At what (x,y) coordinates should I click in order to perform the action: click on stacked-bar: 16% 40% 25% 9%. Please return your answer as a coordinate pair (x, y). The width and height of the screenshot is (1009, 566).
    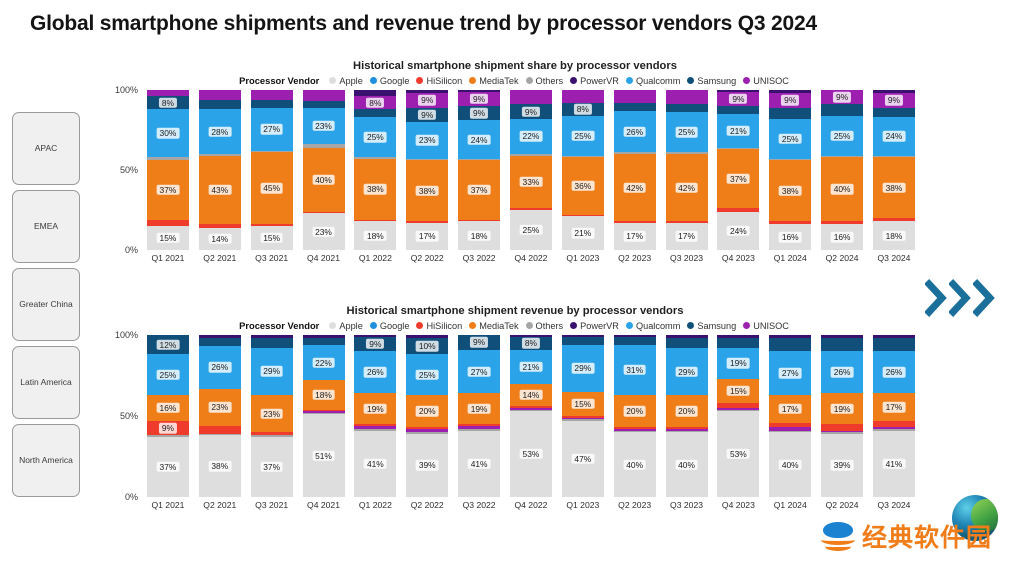
    Looking at the image, I should click on (842, 170).